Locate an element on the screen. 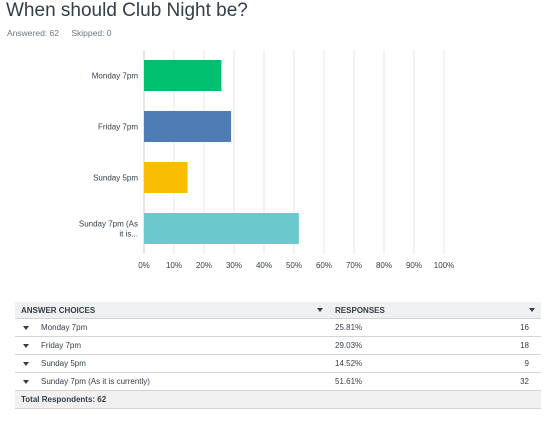  category-label: Monday 7pm is located at coordinates (115, 76).